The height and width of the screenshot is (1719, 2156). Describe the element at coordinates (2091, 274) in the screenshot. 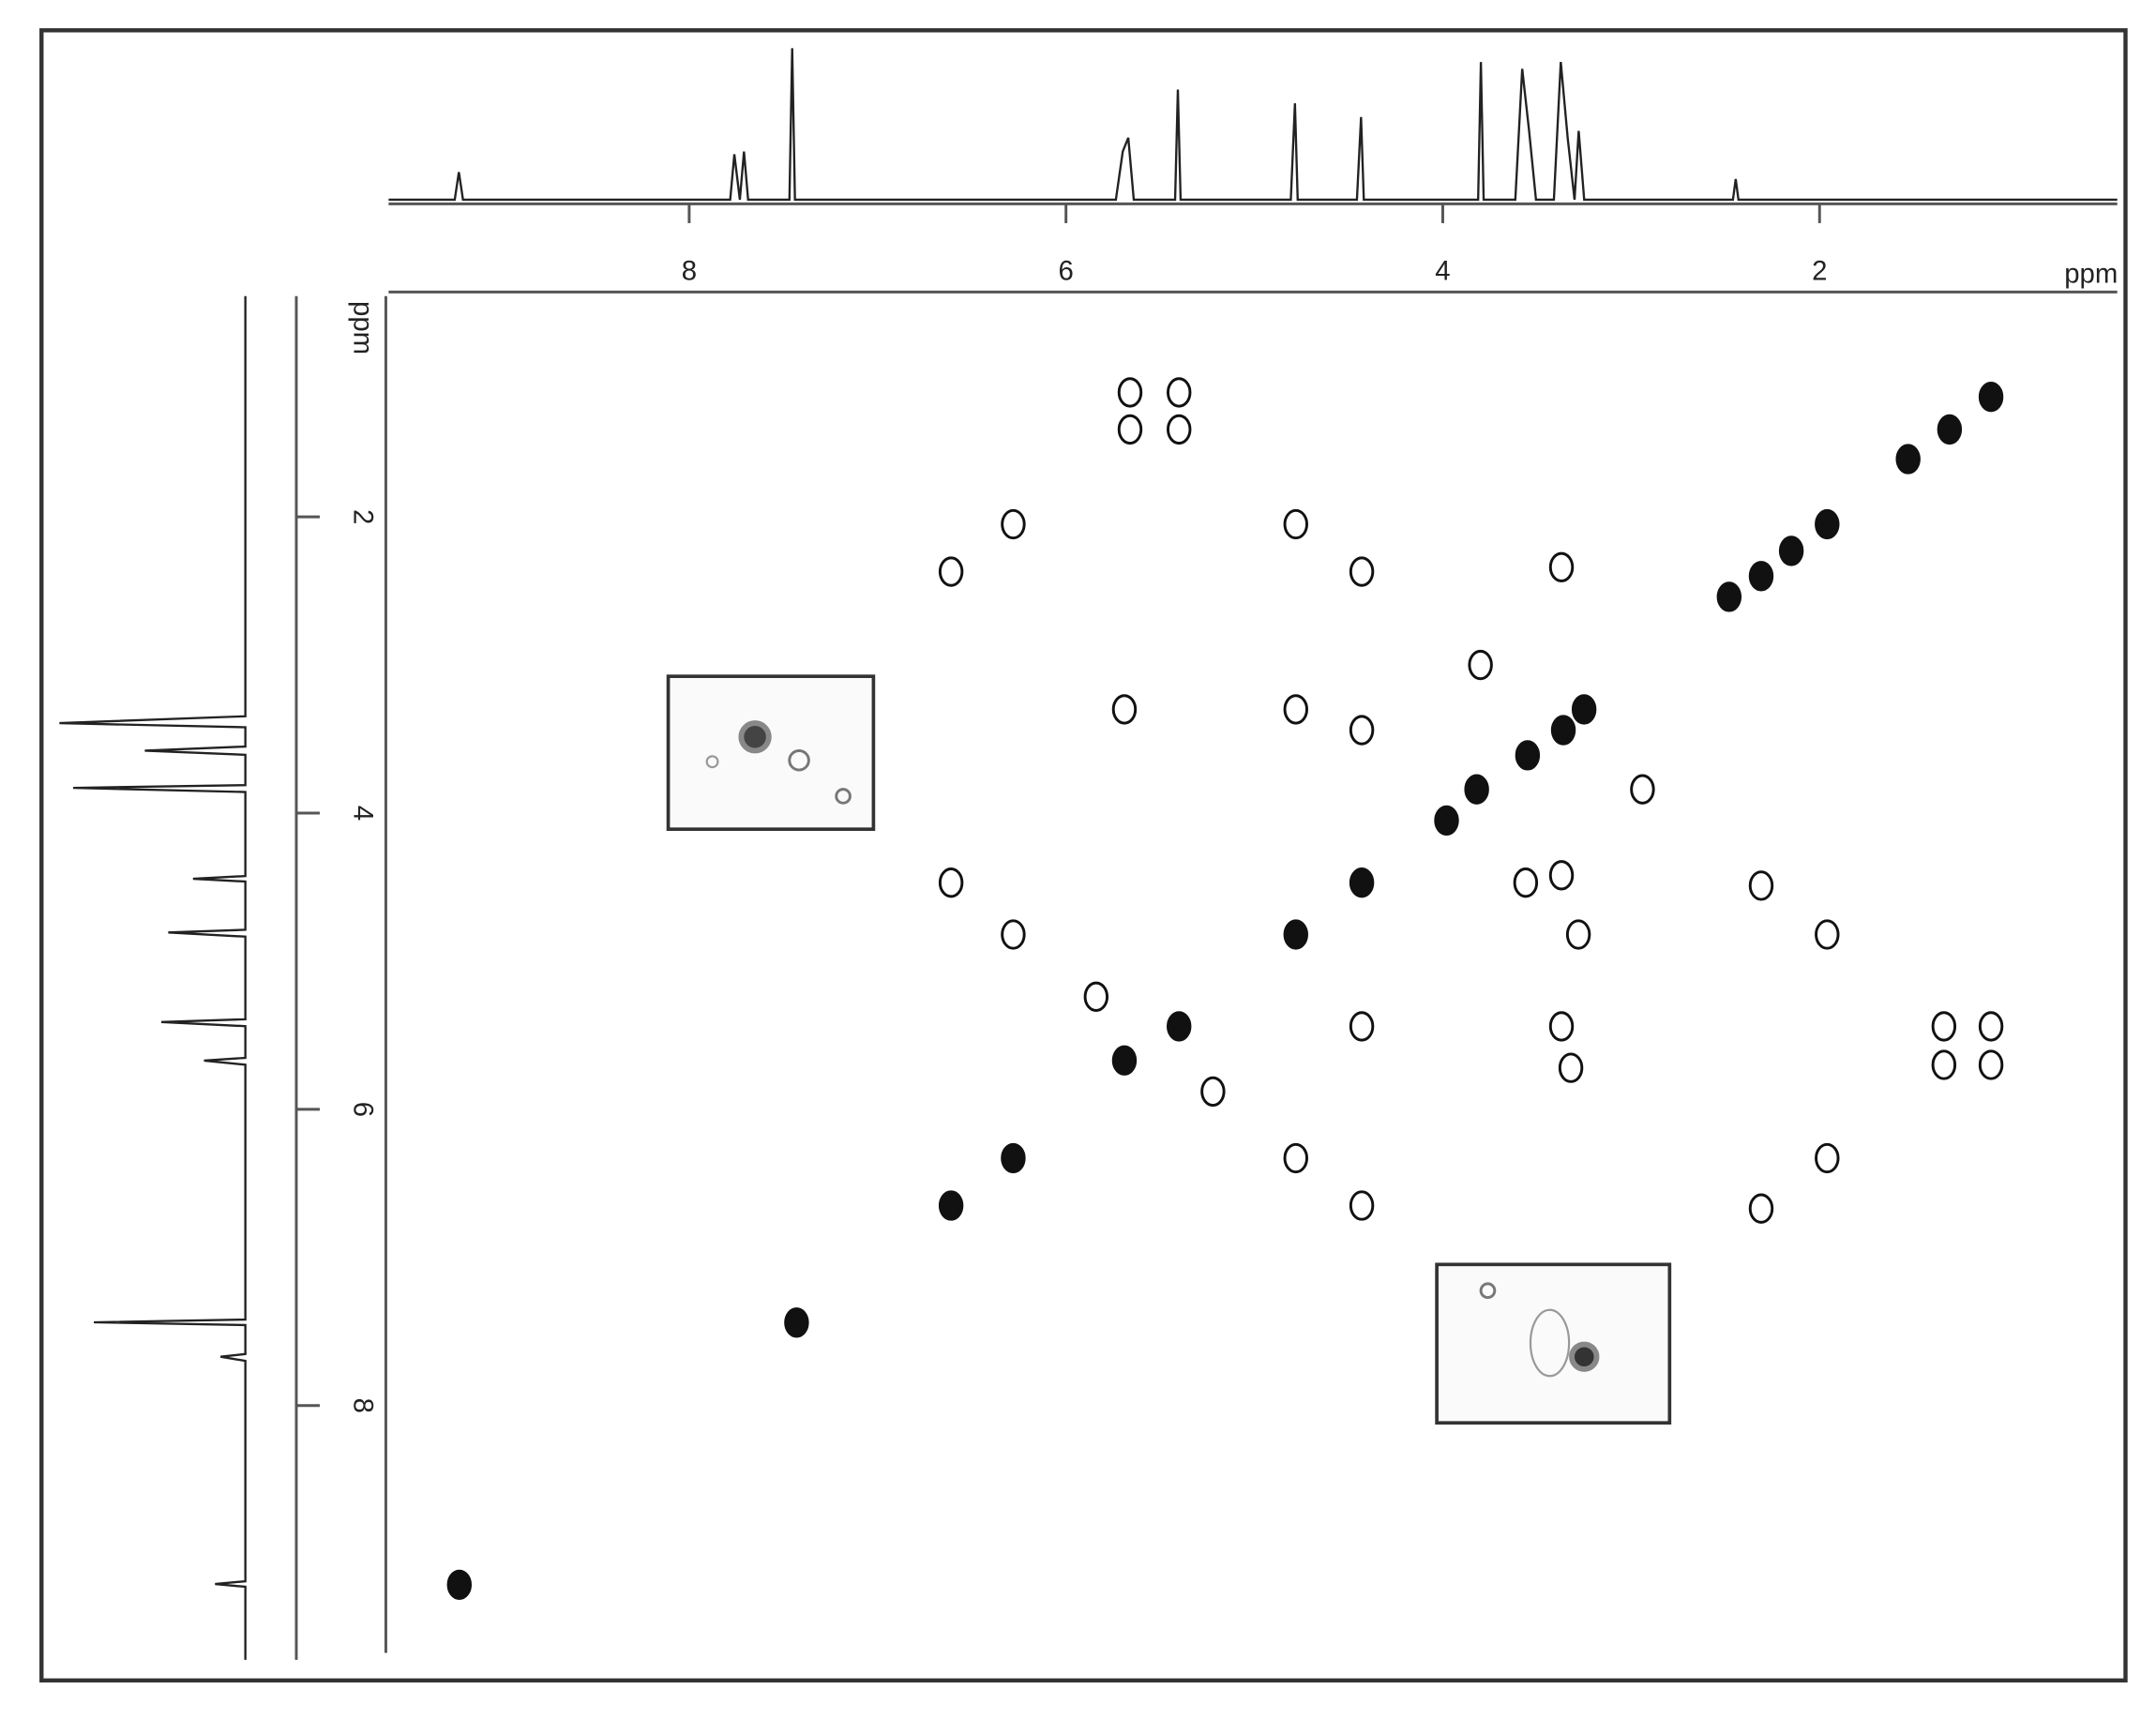

I see `x-axis-label: ppm` at that location.